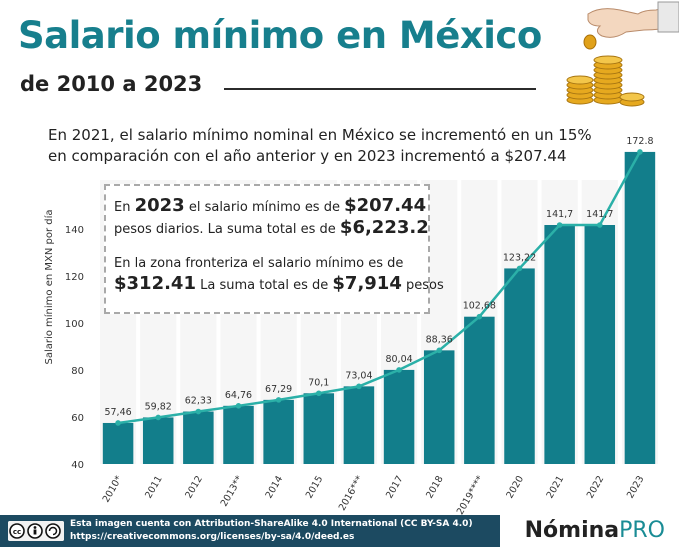 This screenshot has width=679, height=547. I want to click on x-tick-label: 2012, so click(194, 487).